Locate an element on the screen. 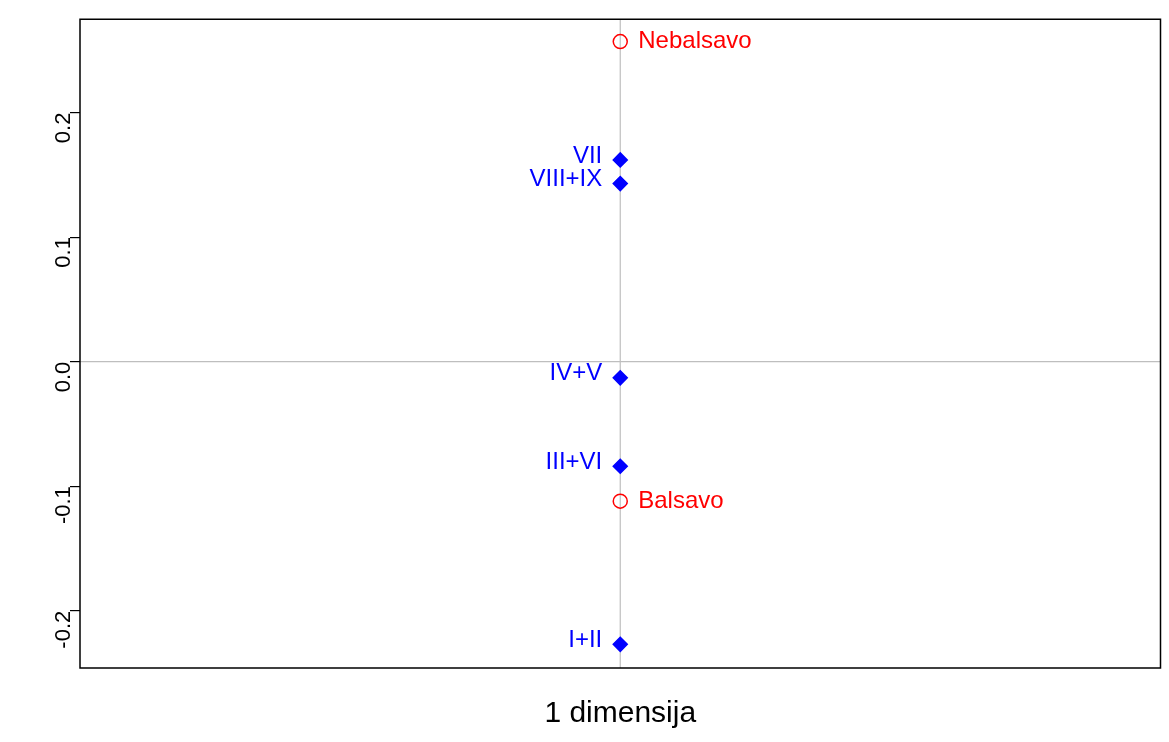 The height and width of the screenshot is (742, 1169). series-label: III+VI is located at coordinates (574, 460).